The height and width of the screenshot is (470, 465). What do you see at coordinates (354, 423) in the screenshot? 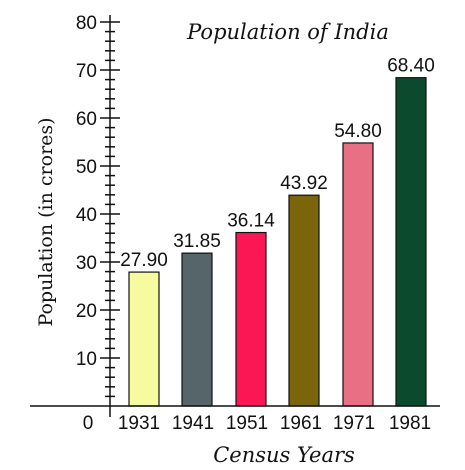
I see `x-tick-label-1971: 1971` at bounding box center [354, 423].